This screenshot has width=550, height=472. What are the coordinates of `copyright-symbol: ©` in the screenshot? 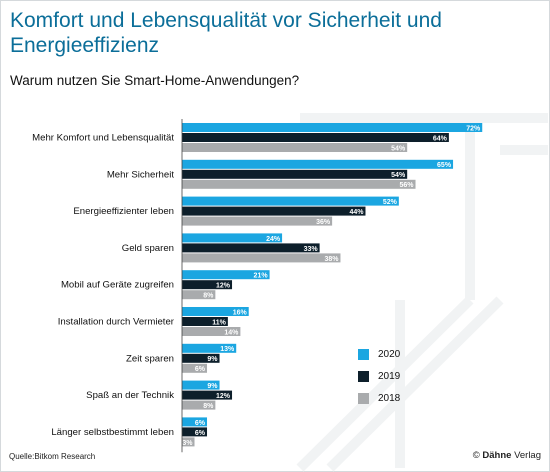 It's located at (476, 455).